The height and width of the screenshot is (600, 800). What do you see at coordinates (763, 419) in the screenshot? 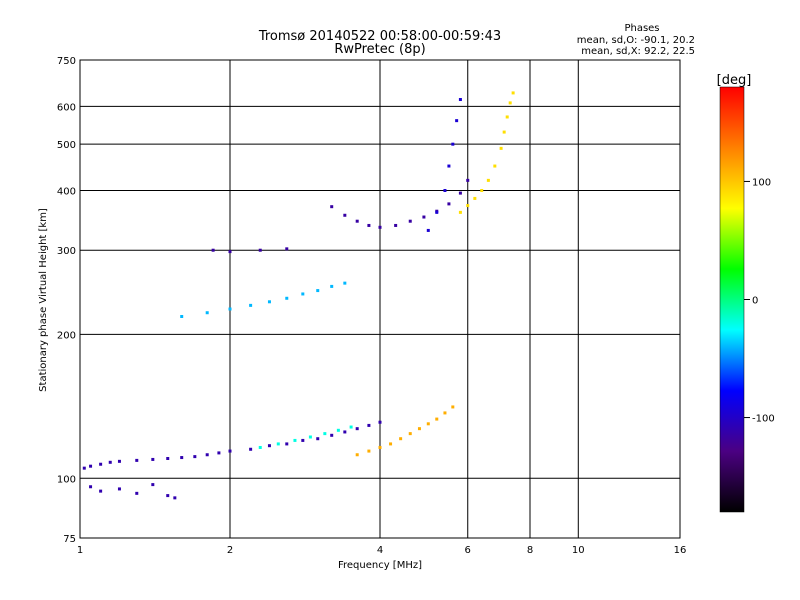
I see `colorbar-tick-label: -100` at bounding box center [763, 419].